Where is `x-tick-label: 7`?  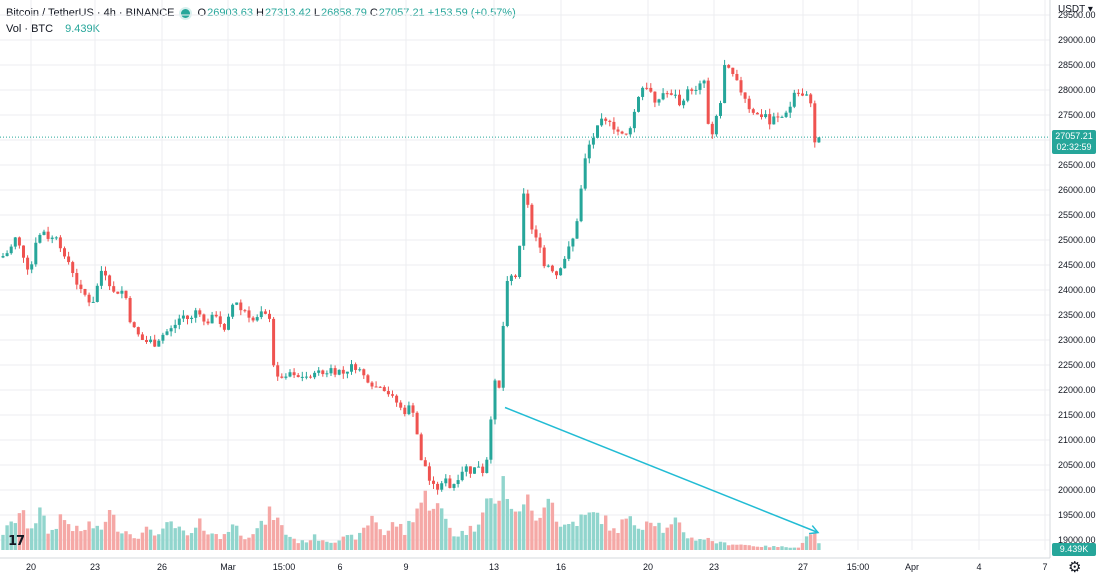
x-tick-label: 7 is located at coordinates (1044, 567).